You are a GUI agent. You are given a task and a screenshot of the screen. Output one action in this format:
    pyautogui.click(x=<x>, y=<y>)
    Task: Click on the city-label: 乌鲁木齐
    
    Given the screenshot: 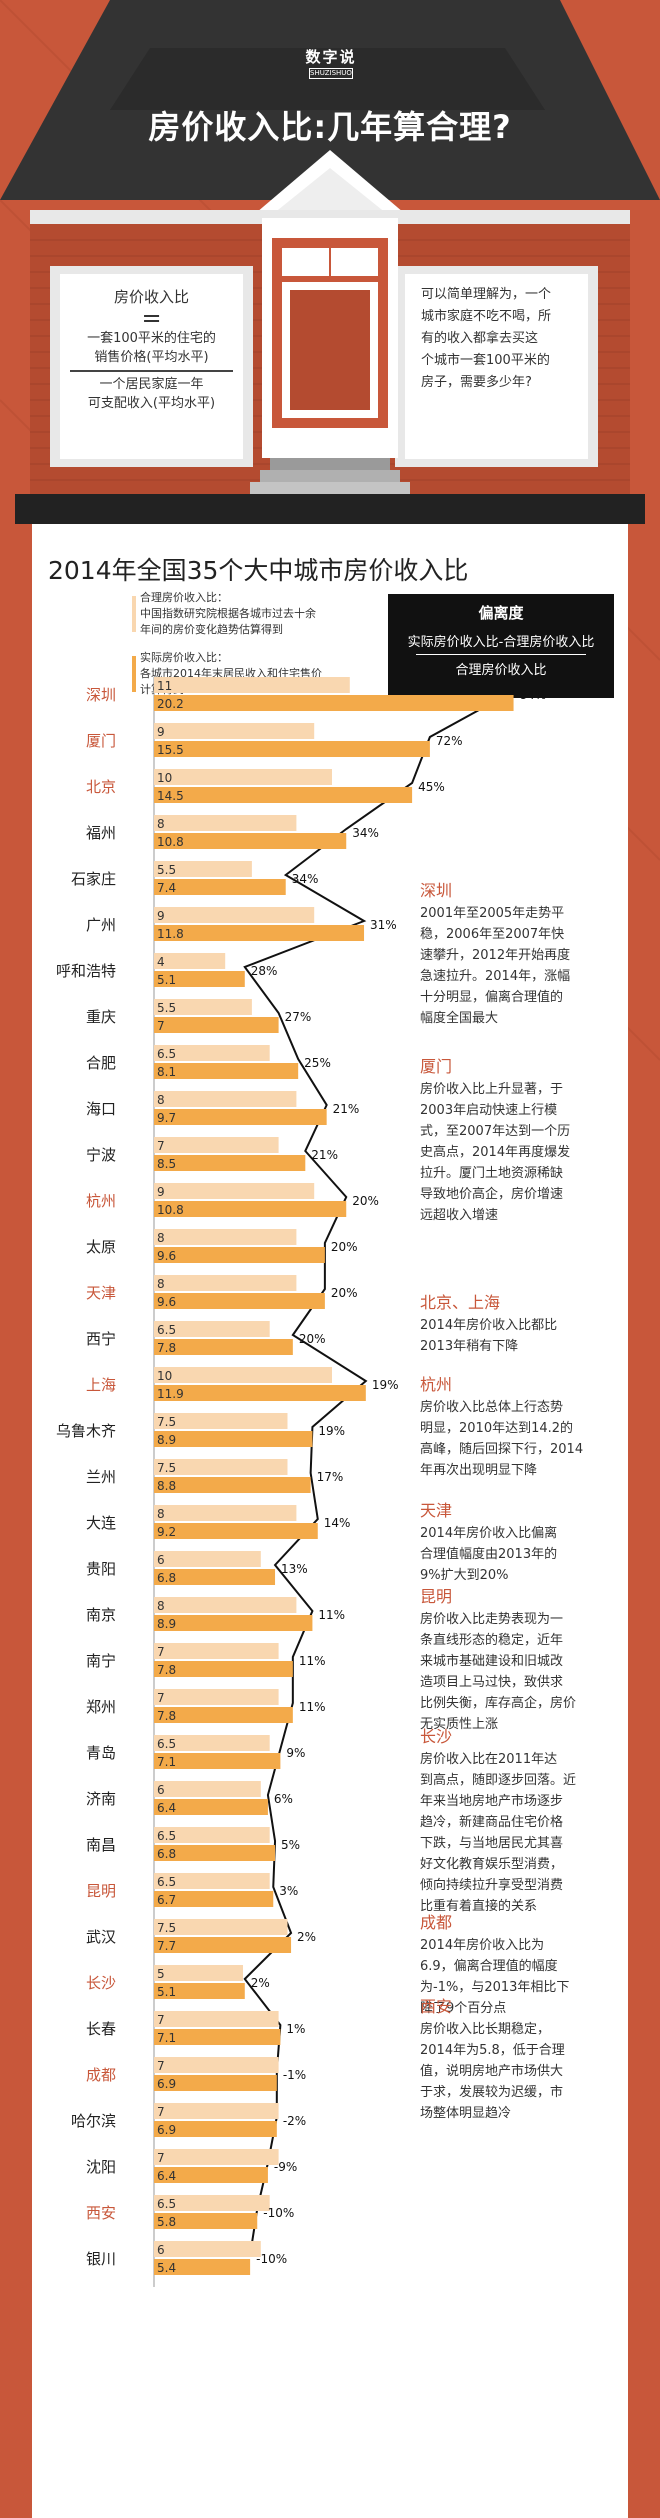 What is the action you would take?
    pyautogui.click(x=86, y=1431)
    